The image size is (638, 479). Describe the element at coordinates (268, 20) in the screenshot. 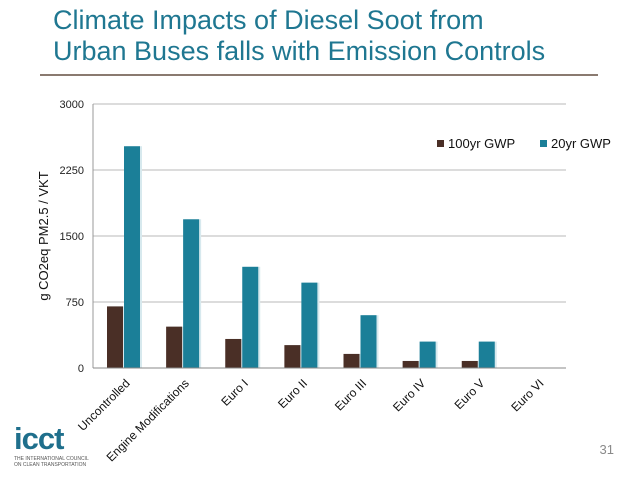

I see `slide-title-line1: Climate Impacts of Diesel Soot from` at that location.